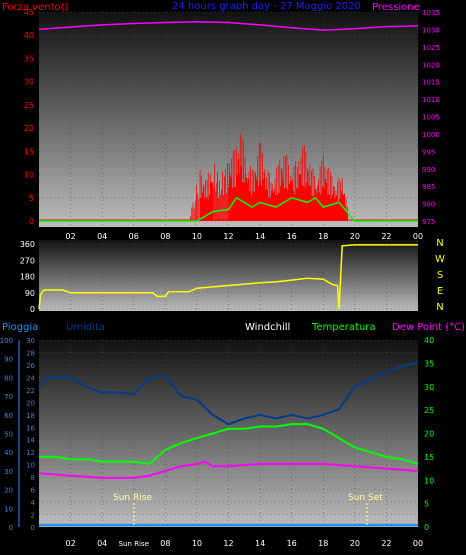 The height and width of the screenshot is (555, 466). I want to click on x-tick-label: 16, so click(292, 543).